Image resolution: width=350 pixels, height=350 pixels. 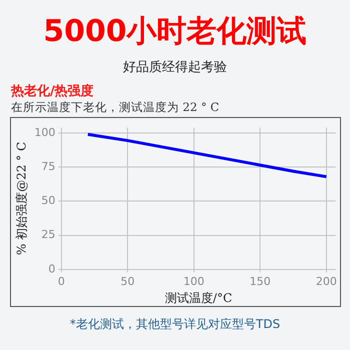 I want to click on y-tick-label: 100, so click(x=45, y=132).